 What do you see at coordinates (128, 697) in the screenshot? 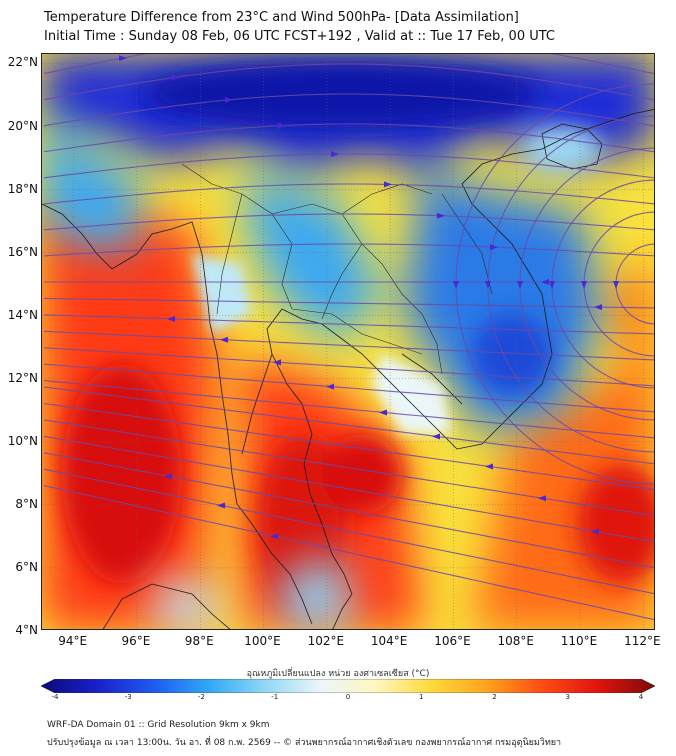
I see `colorbar-tick-label: -3` at bounding box center [128, 697].